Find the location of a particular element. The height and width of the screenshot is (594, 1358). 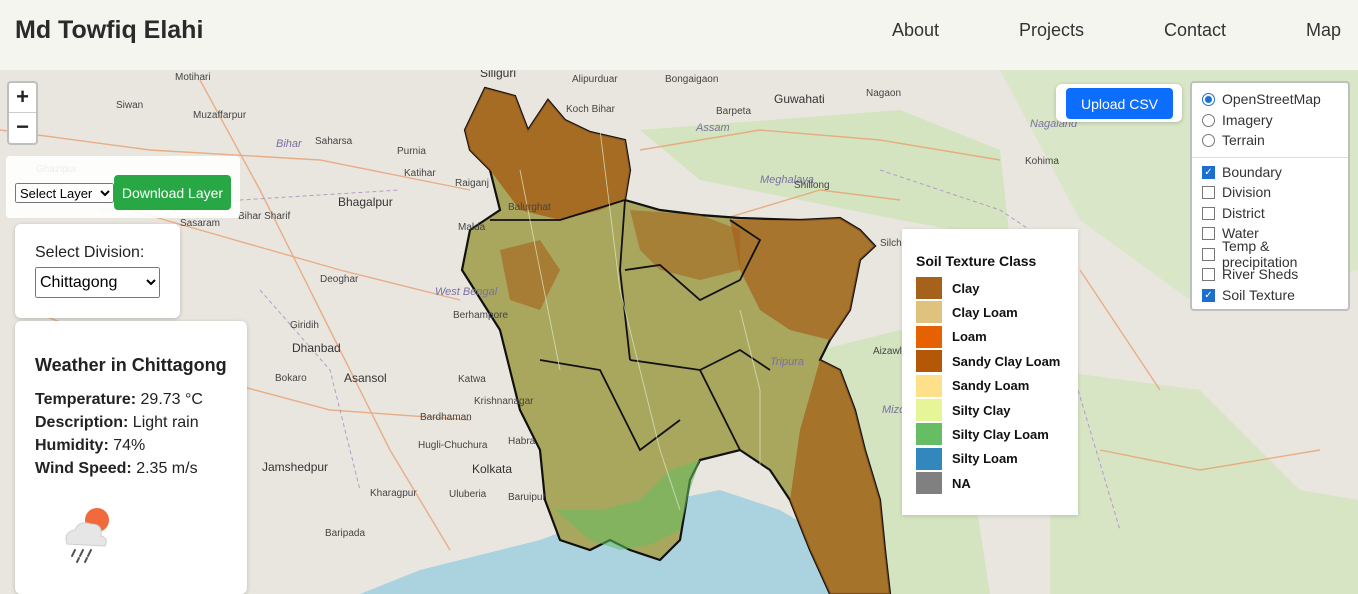

place-label: Giridih is located at coordinates (304, 325).